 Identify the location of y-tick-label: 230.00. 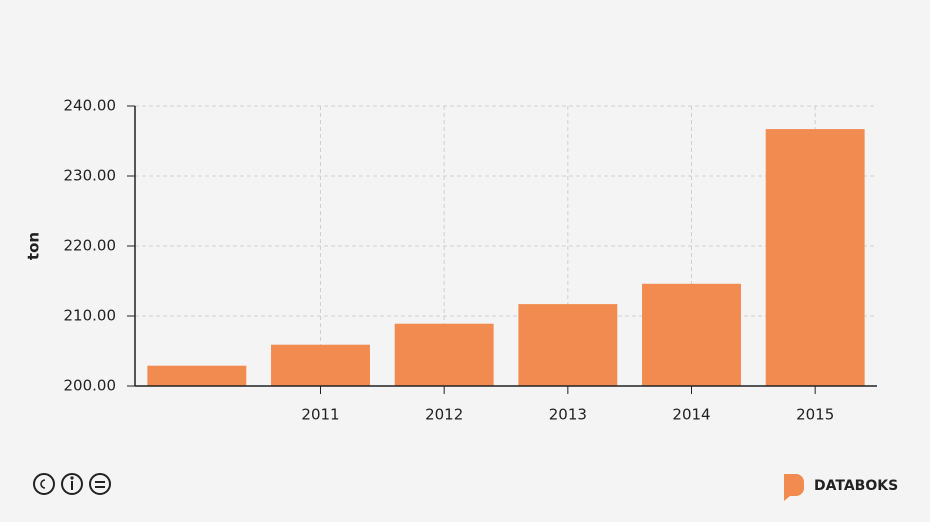
(90, 176).